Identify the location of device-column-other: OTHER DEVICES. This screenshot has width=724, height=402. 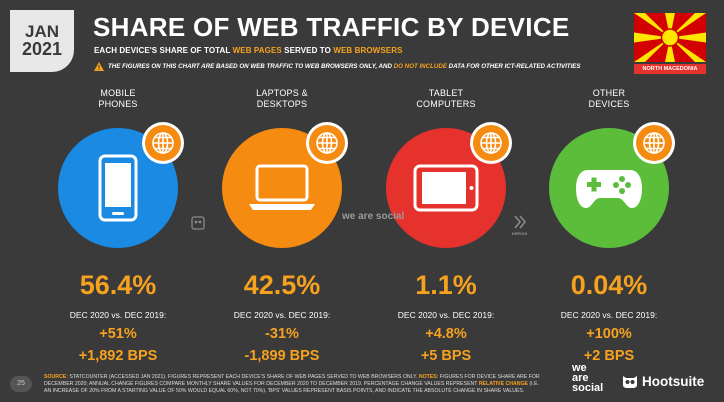
(609, 226).